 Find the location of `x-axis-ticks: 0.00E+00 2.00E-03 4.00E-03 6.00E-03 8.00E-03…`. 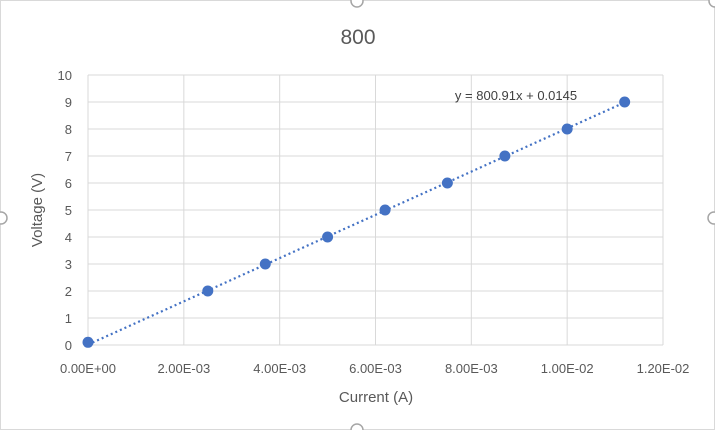

x-axis-ticks: 0.00E+00 2.00E-03 4.00E-03 6.00E-03 8.00E-03… is located at coordinates (374, 368).